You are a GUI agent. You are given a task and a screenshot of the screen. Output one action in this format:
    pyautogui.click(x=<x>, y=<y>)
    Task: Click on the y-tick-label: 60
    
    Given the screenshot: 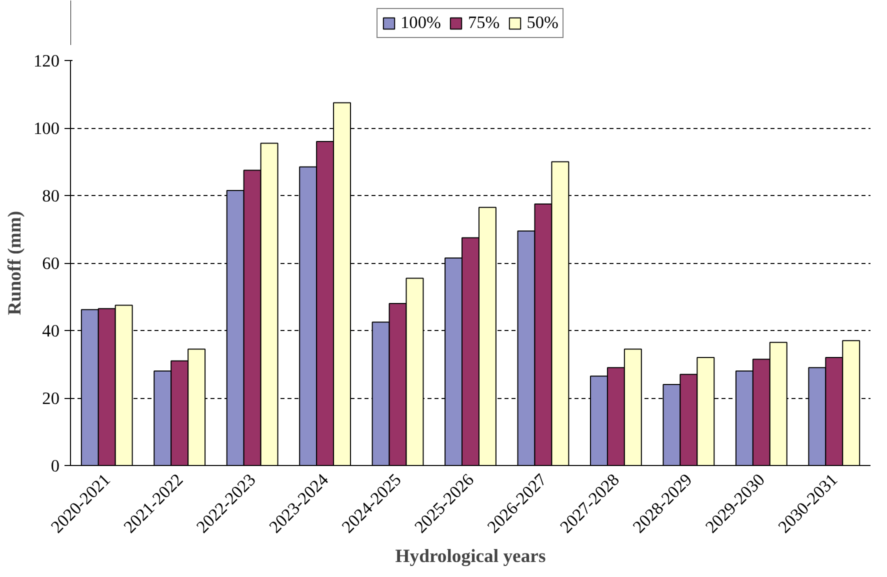 What is the action you would take?
    pyautogui.click(x=51, y=263)
    